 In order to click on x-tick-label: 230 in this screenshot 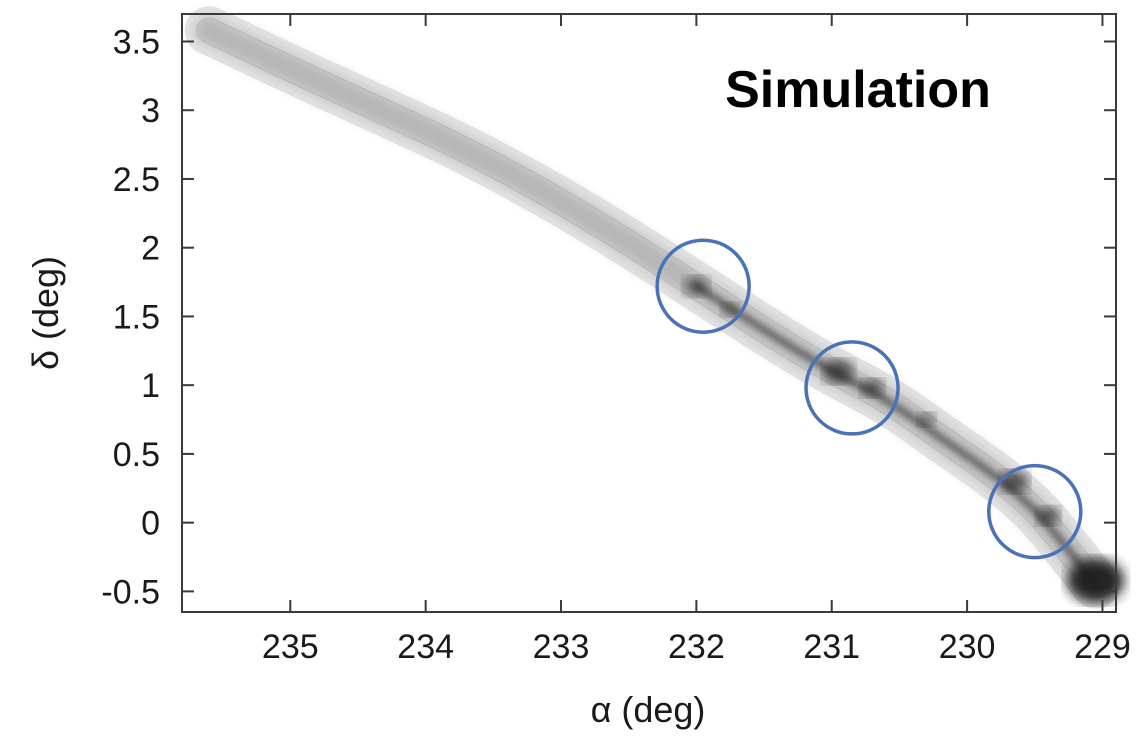, I will do `click(967, 647)`.